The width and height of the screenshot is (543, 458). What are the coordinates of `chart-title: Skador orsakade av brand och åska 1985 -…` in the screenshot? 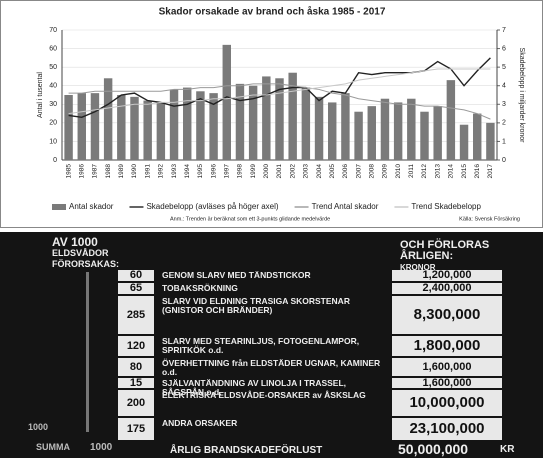 It's located at (272, 12).